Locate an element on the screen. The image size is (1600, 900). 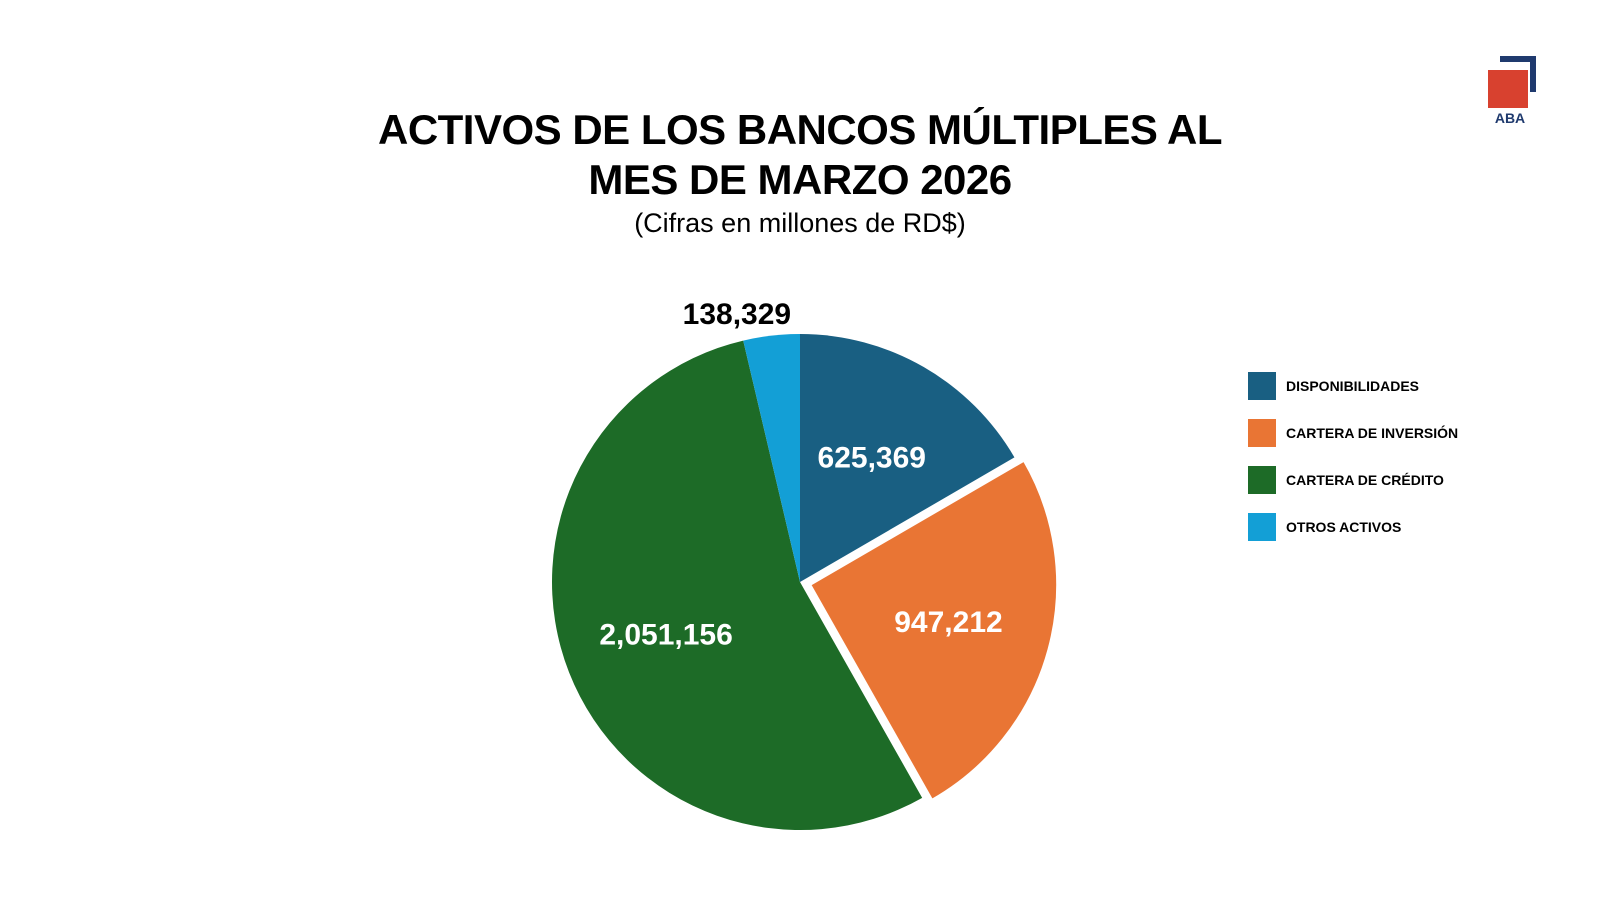
legend-item-cartera-de-inversion: CARTERA DE INVERSIÓN is located at coordinates (1353, 433).